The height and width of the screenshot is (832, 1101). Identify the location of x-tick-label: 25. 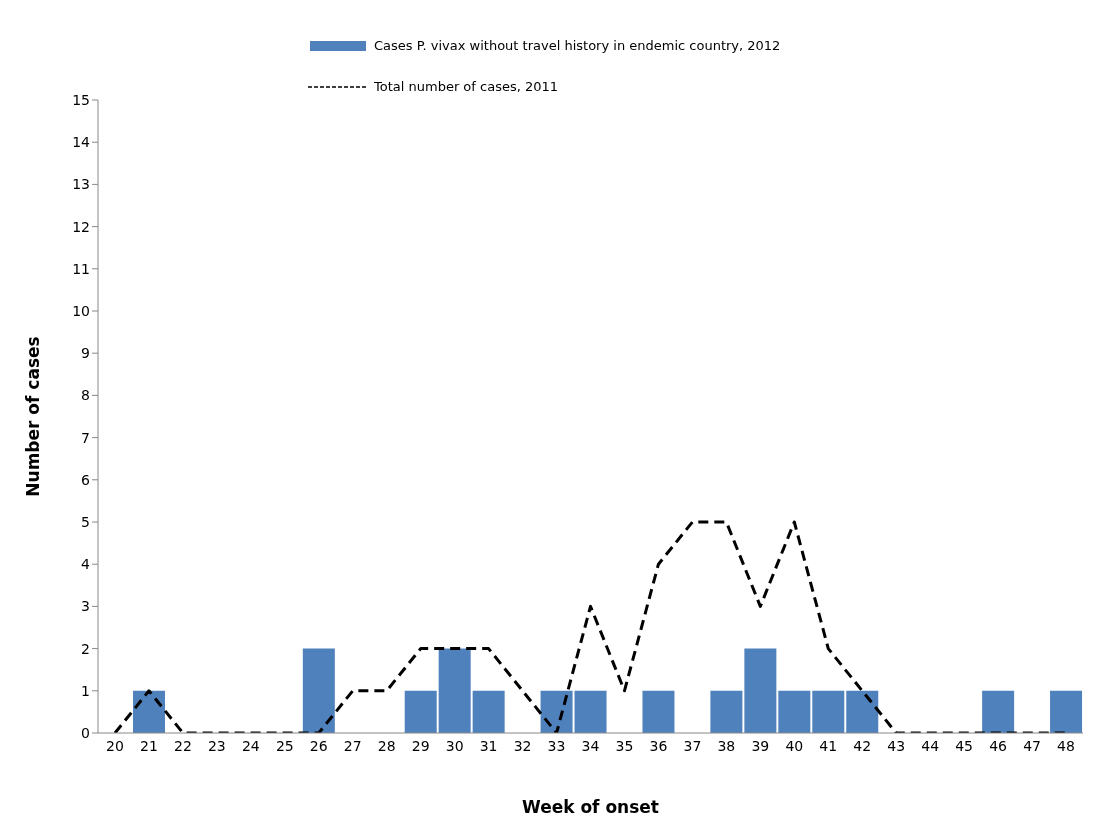
(284, 745).